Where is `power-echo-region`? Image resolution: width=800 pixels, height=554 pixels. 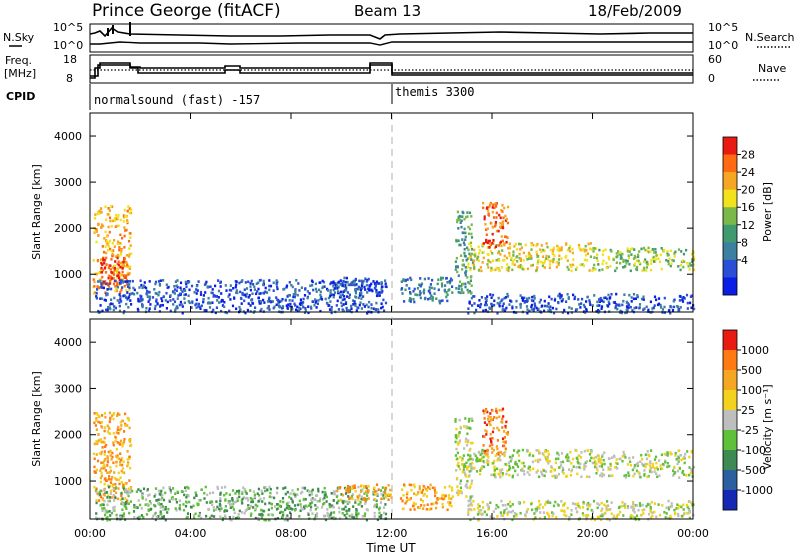 power-echo-region is located at coordinates (359, 285).